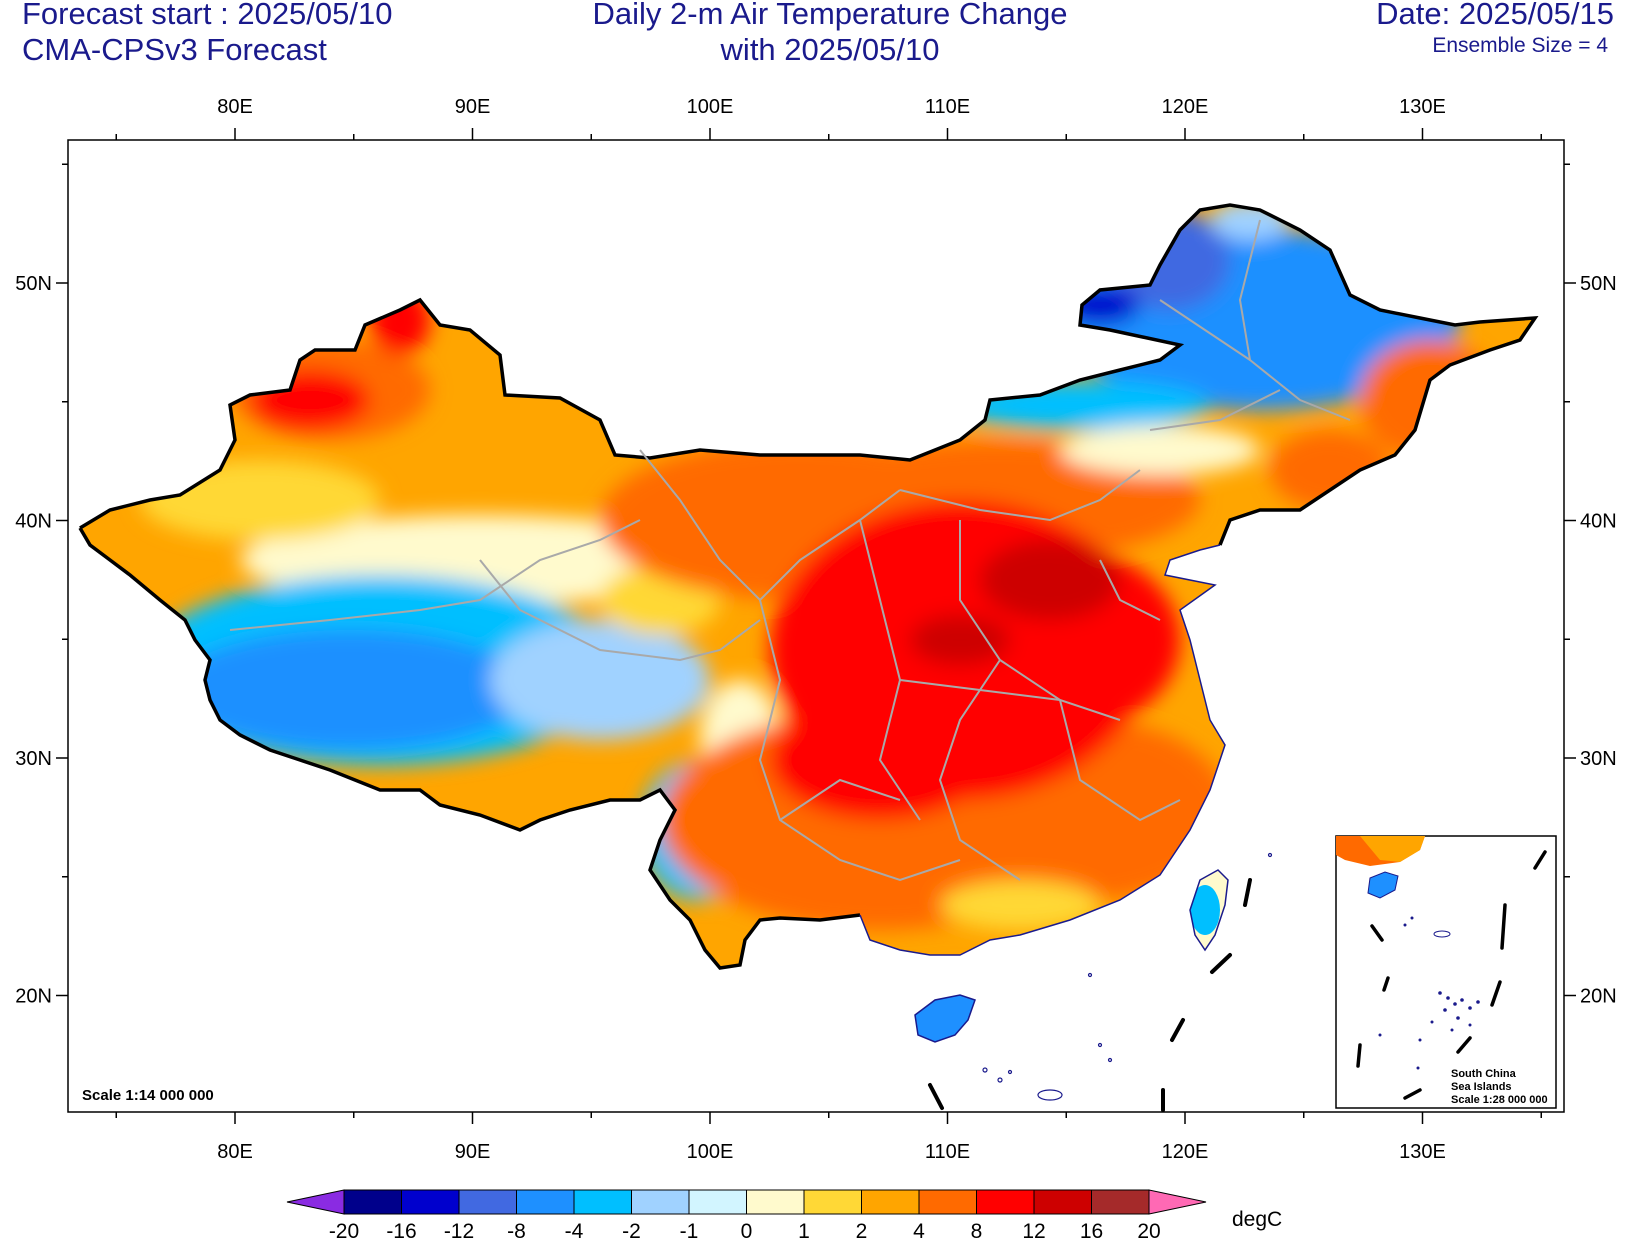  I want to click on ensemble-size-label: Ensemble Size = 4, so click(1520, 45).